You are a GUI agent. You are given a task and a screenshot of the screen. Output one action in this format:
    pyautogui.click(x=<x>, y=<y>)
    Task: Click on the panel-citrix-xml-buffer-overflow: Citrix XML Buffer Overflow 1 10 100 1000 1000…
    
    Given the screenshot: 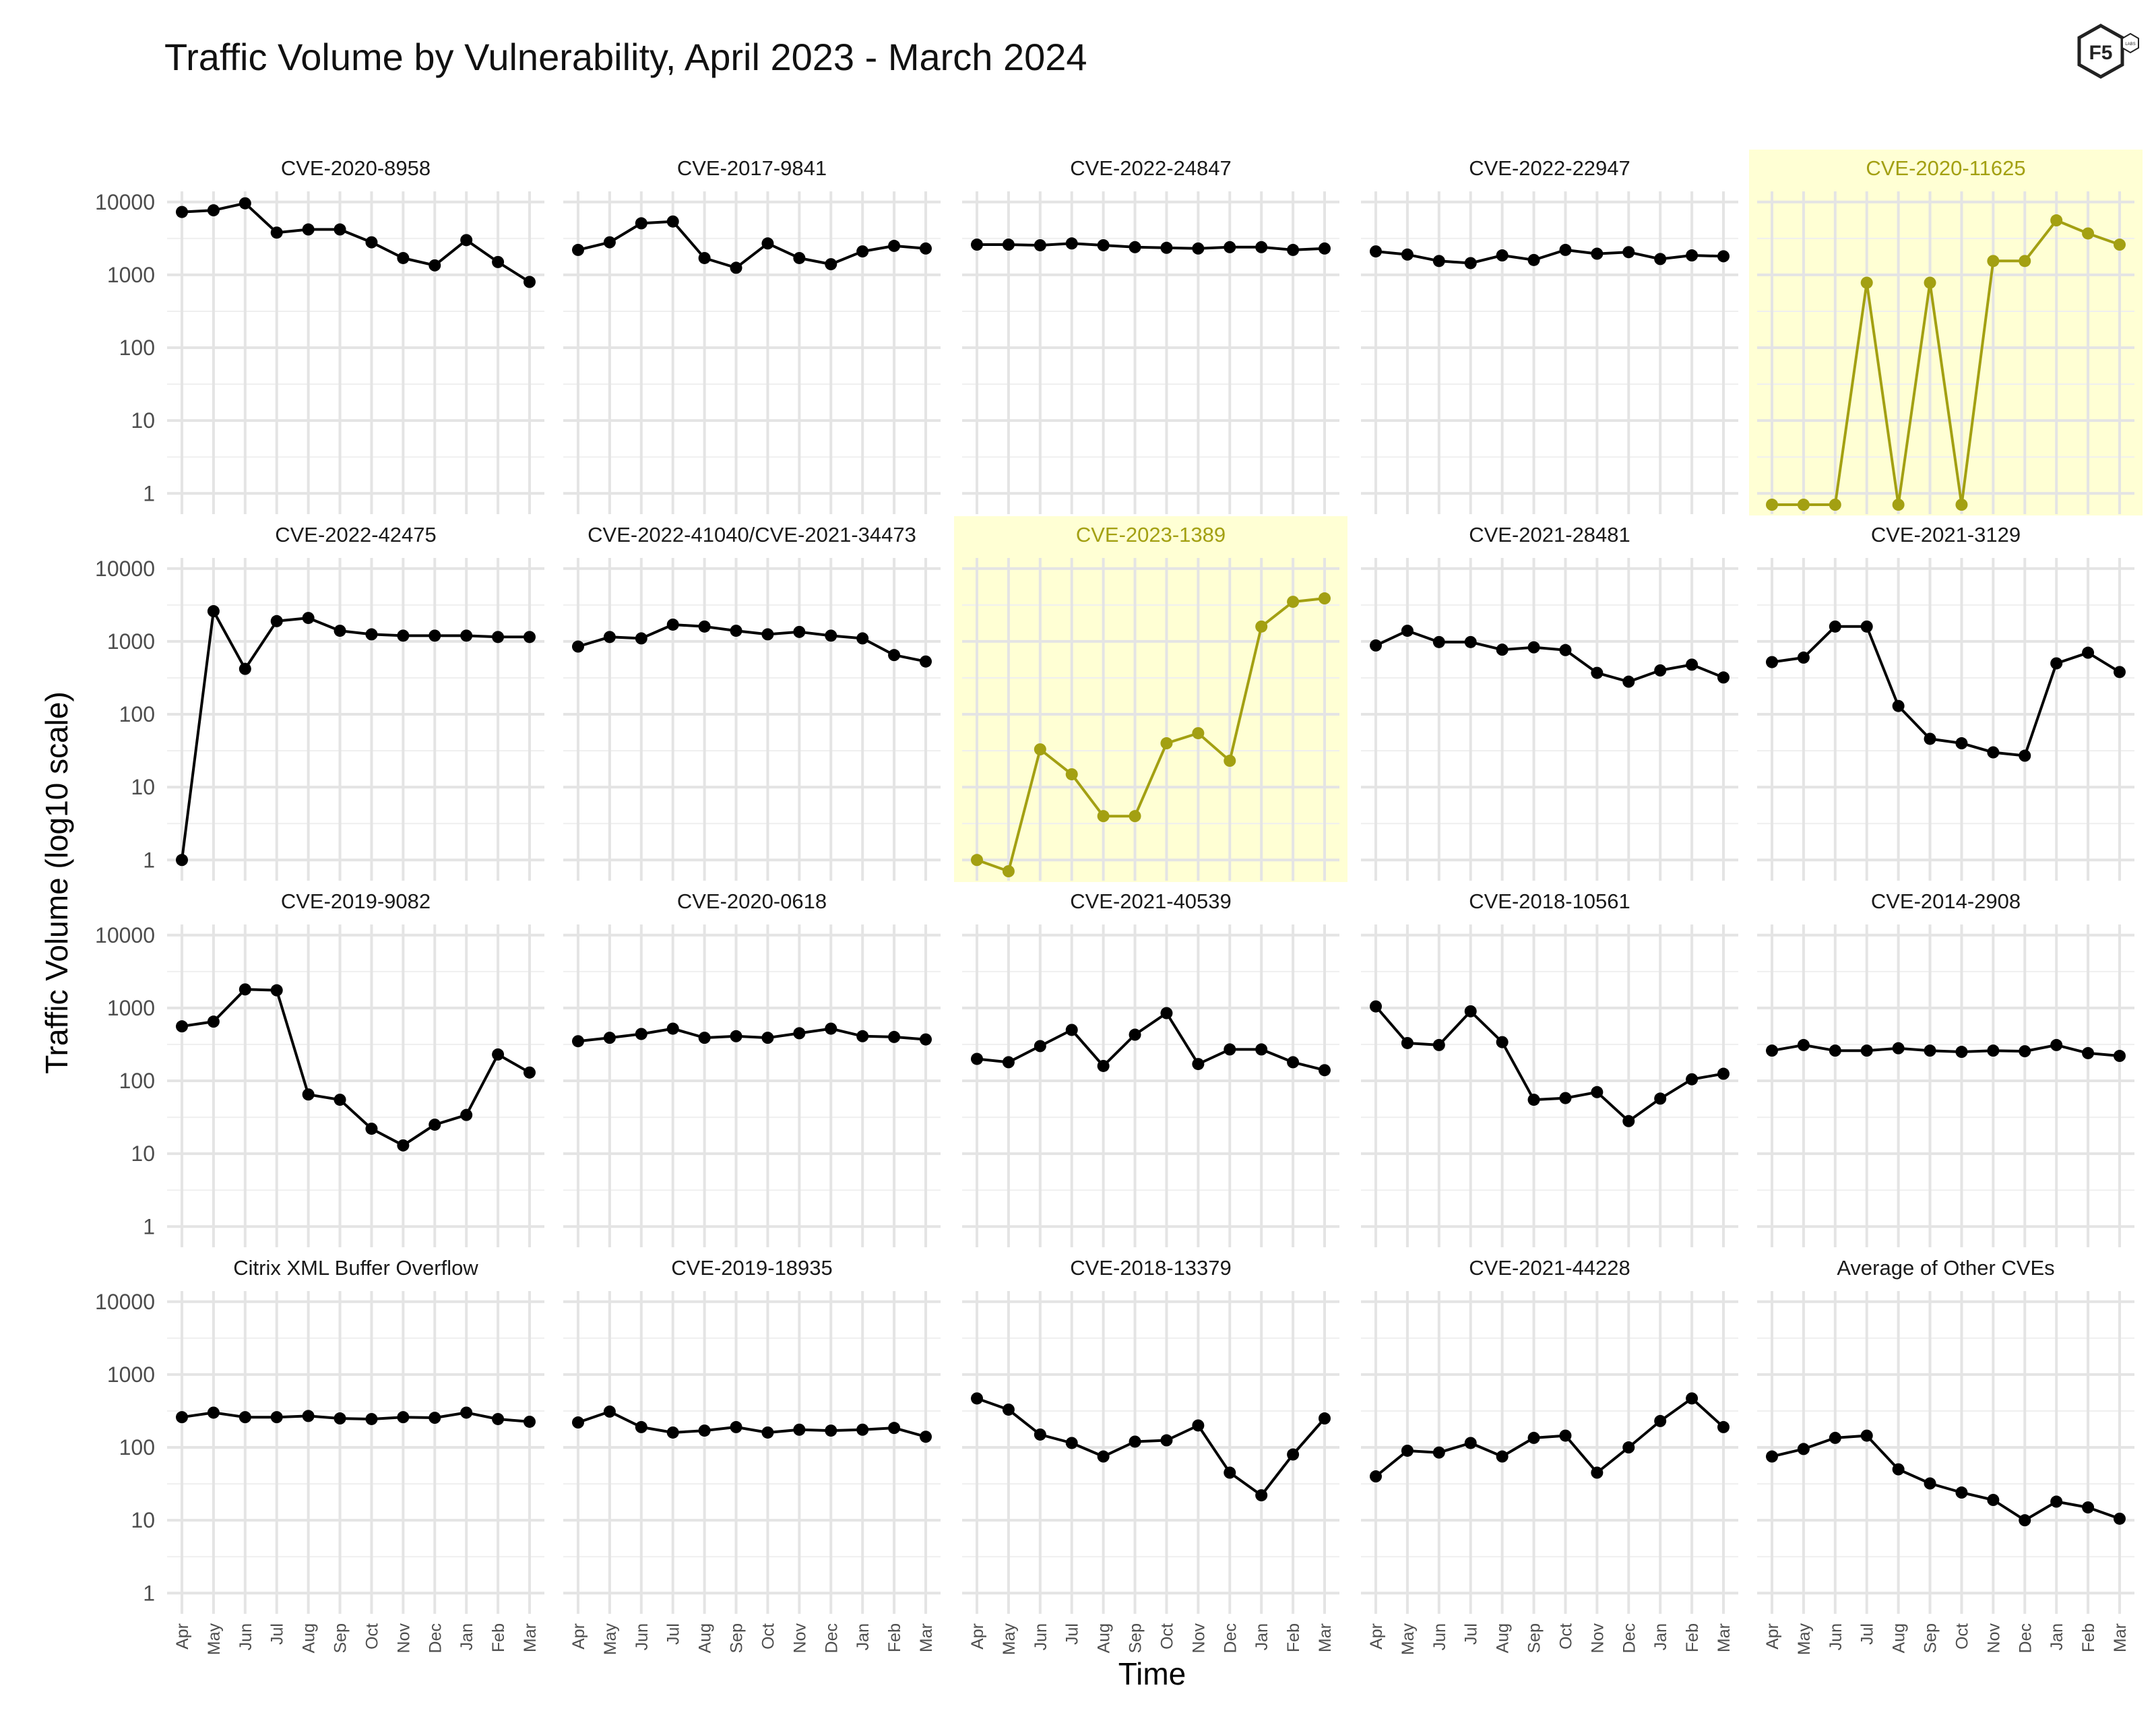 What is the action you would take?
    pyautogui.click(x=319, y=1455)
    